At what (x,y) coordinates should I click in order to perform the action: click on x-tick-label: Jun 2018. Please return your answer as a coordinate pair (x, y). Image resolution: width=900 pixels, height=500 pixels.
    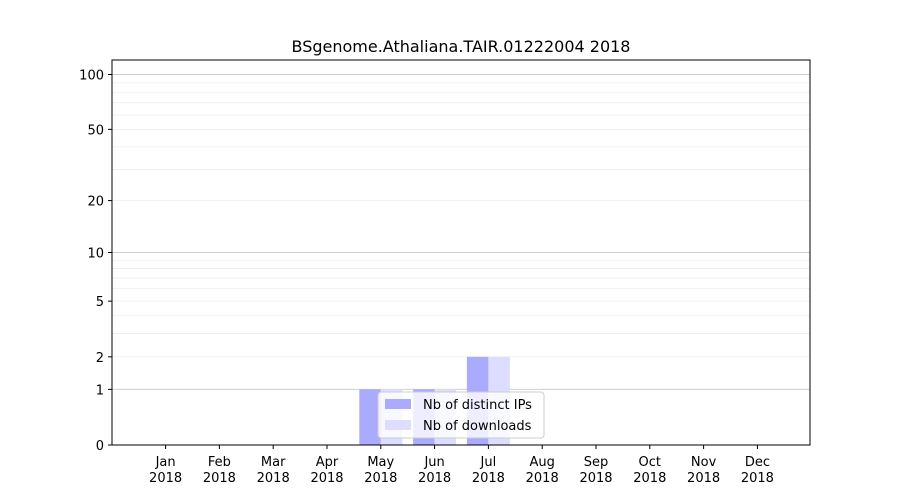
    Looking at the image, I should click on (434, 470).